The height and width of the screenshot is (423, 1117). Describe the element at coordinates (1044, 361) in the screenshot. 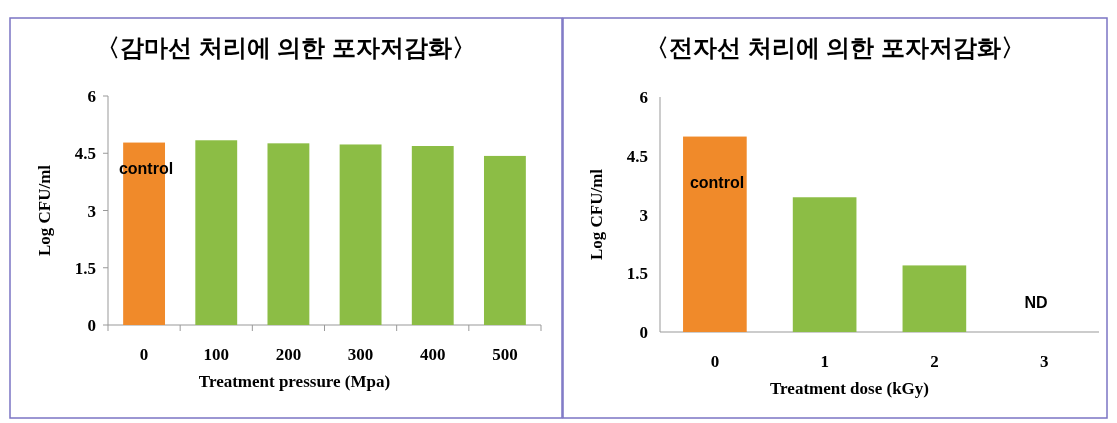

I see `x-tick-label: 3` at that location.